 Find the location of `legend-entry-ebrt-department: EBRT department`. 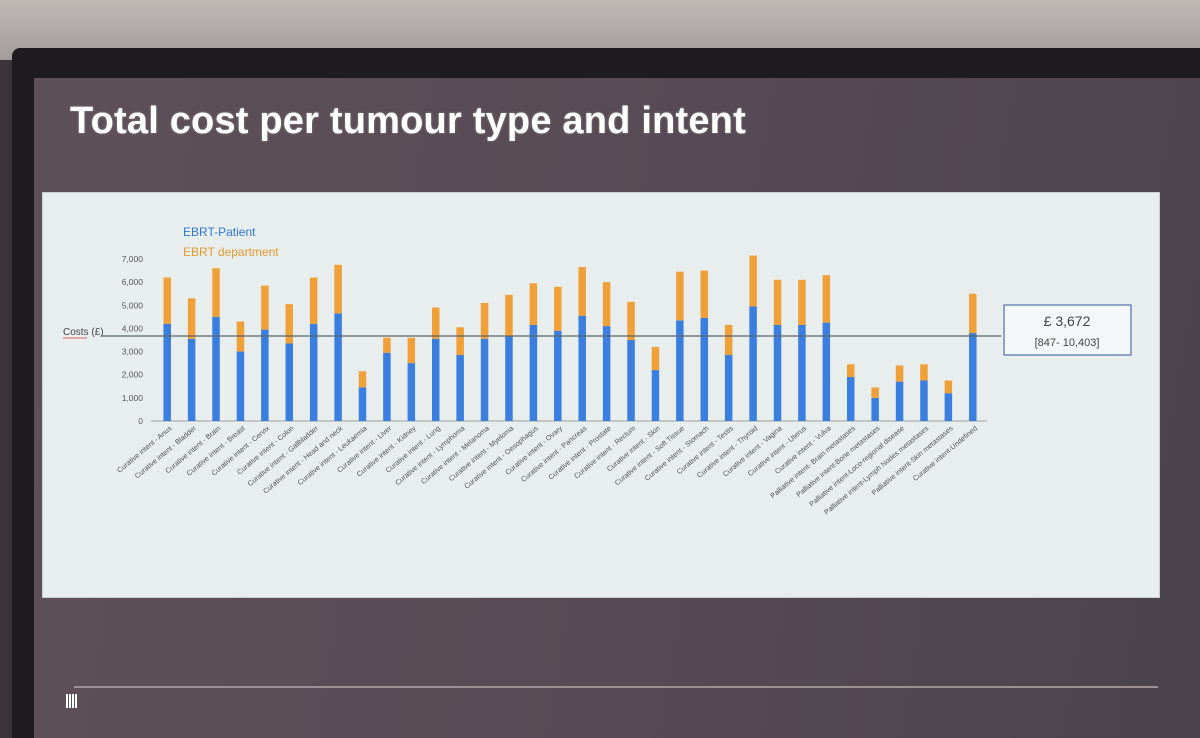

legend-entry-ebrt-department: EBRT department is located at coordinates (231, 252).